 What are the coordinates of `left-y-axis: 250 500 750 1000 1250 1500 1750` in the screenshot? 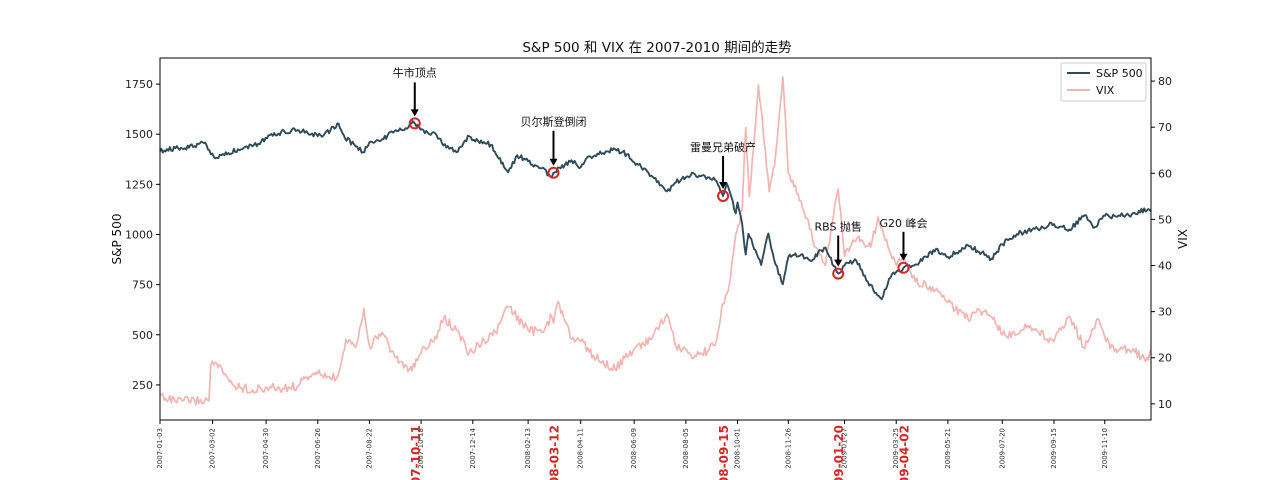 It's located at (142, 235).